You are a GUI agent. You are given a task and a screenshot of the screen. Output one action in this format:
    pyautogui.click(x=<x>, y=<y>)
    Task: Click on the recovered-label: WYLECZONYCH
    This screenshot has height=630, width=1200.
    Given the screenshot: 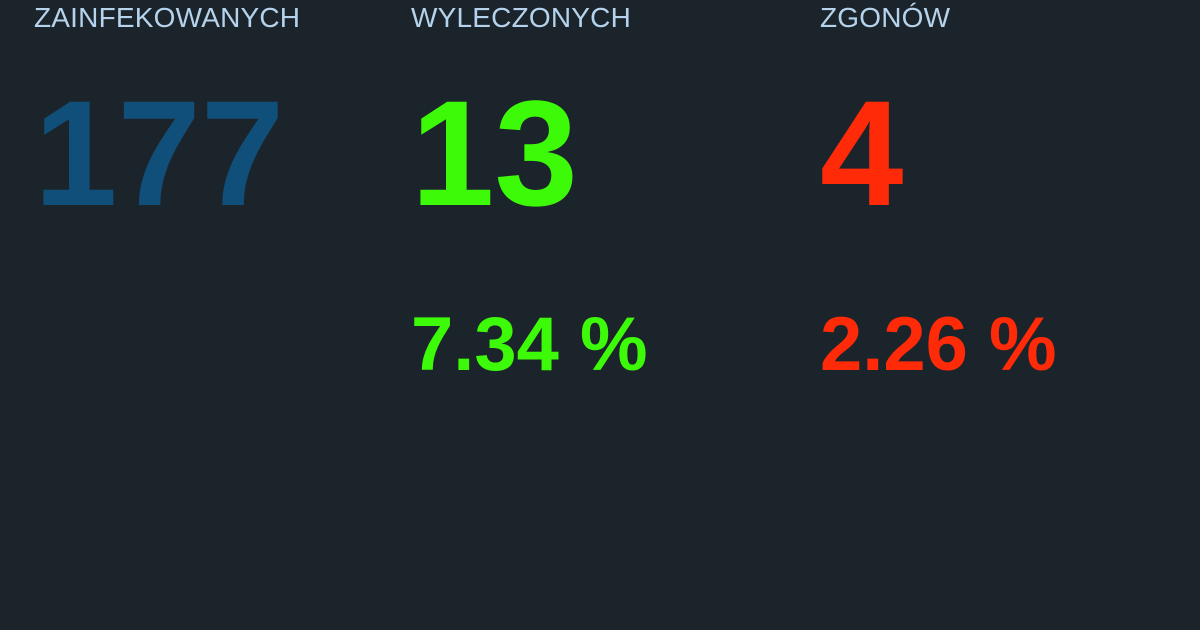 What is the action you would take?
    pyautogui.click(x=521, y=17)
    